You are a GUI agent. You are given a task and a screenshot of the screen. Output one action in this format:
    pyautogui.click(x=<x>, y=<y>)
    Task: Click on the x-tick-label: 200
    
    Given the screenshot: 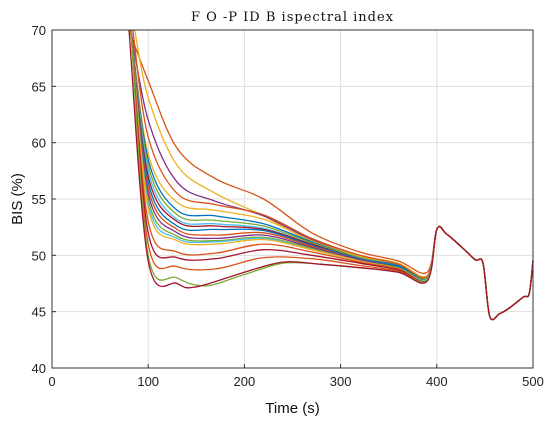 What is the action you would take?
    pyautogui.click(x=245, y=381)
    